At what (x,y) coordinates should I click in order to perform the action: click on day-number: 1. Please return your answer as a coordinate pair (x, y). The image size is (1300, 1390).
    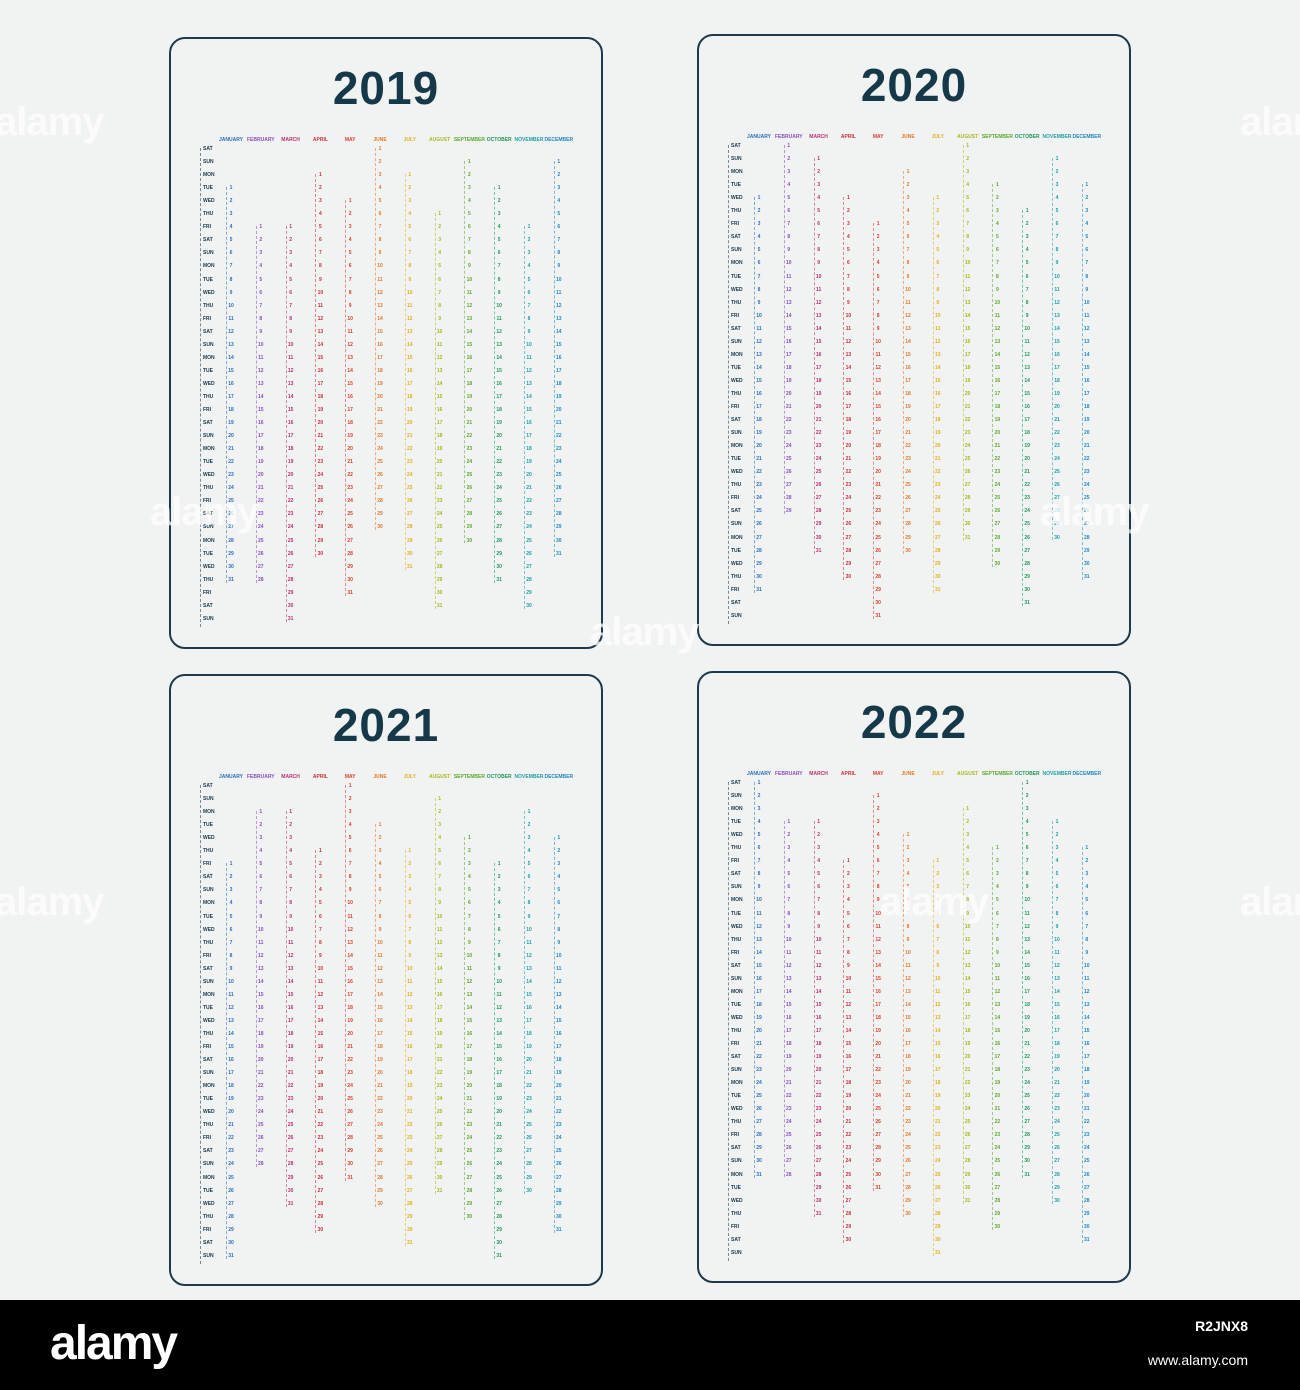
    Looking at the image, I should click on (439, 799).